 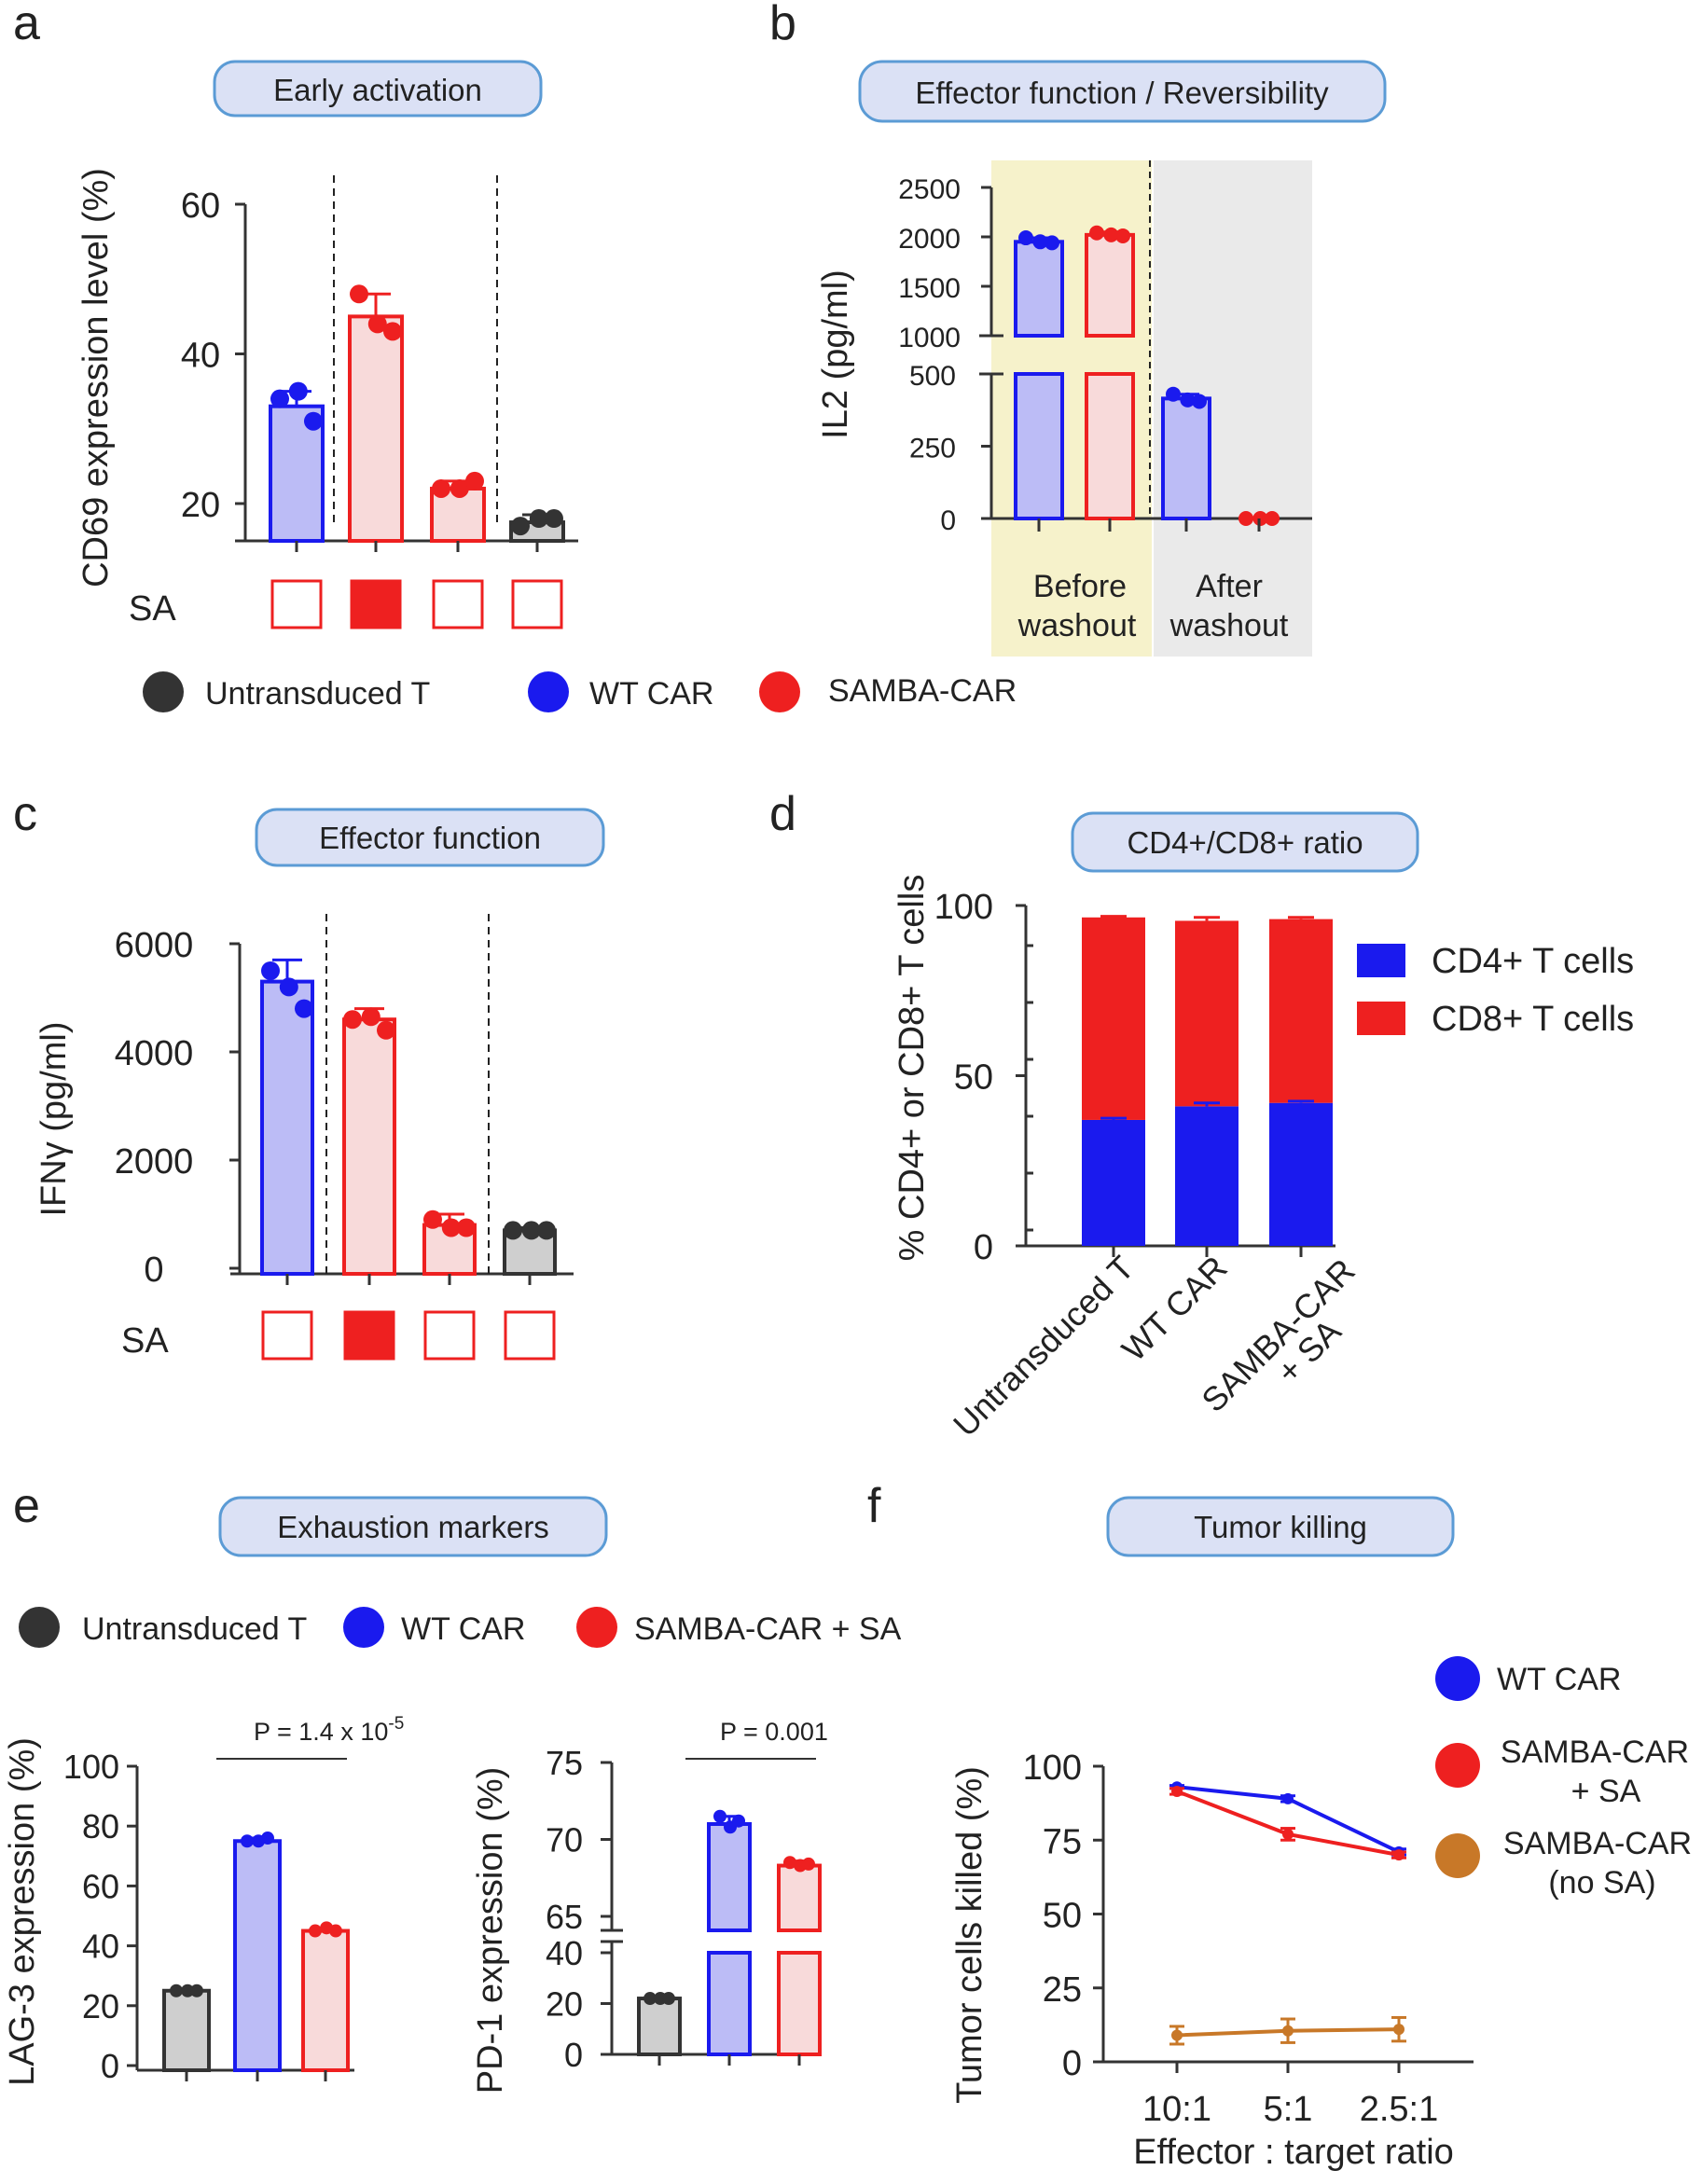 I want to click on tick-label-lag3-y: 80, so click(x=100, y=1826).